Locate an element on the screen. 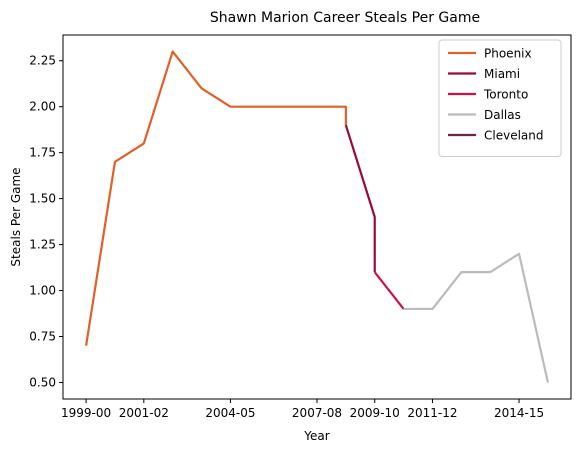  x-tick-label: 2004-05 is located at coordinates (230, 413).